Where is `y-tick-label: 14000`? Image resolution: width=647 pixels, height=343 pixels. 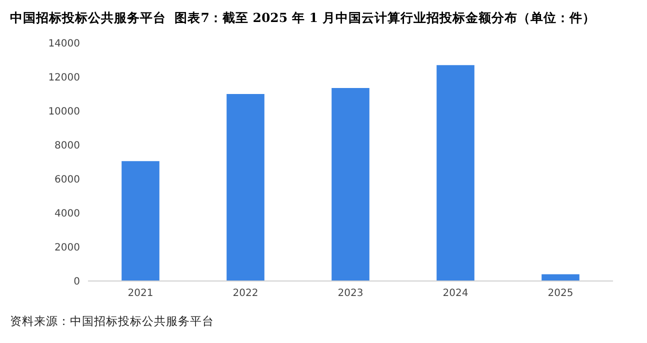 y-tick-label: 14000 is located at coordinates (64, 44).